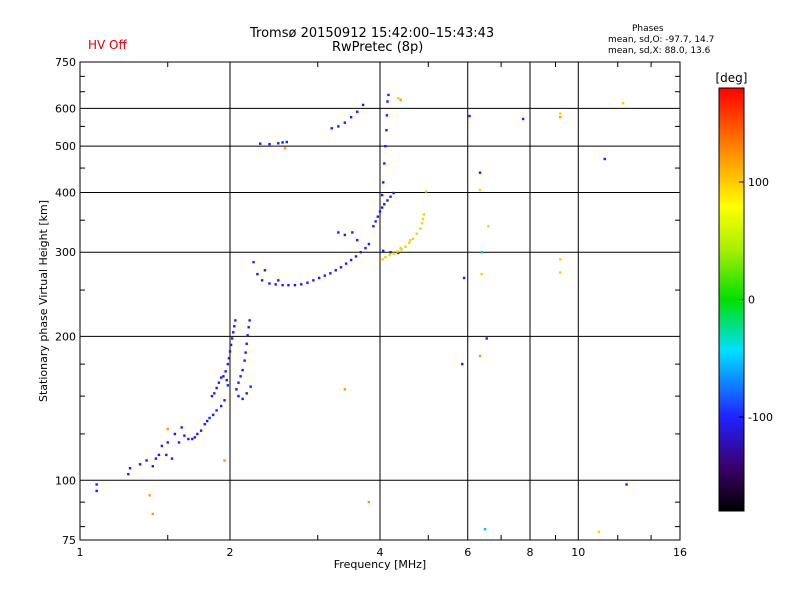 The width and height of the screenshot is (800, 600). I want to click on y-tick-label: 200, so click(65, 336).